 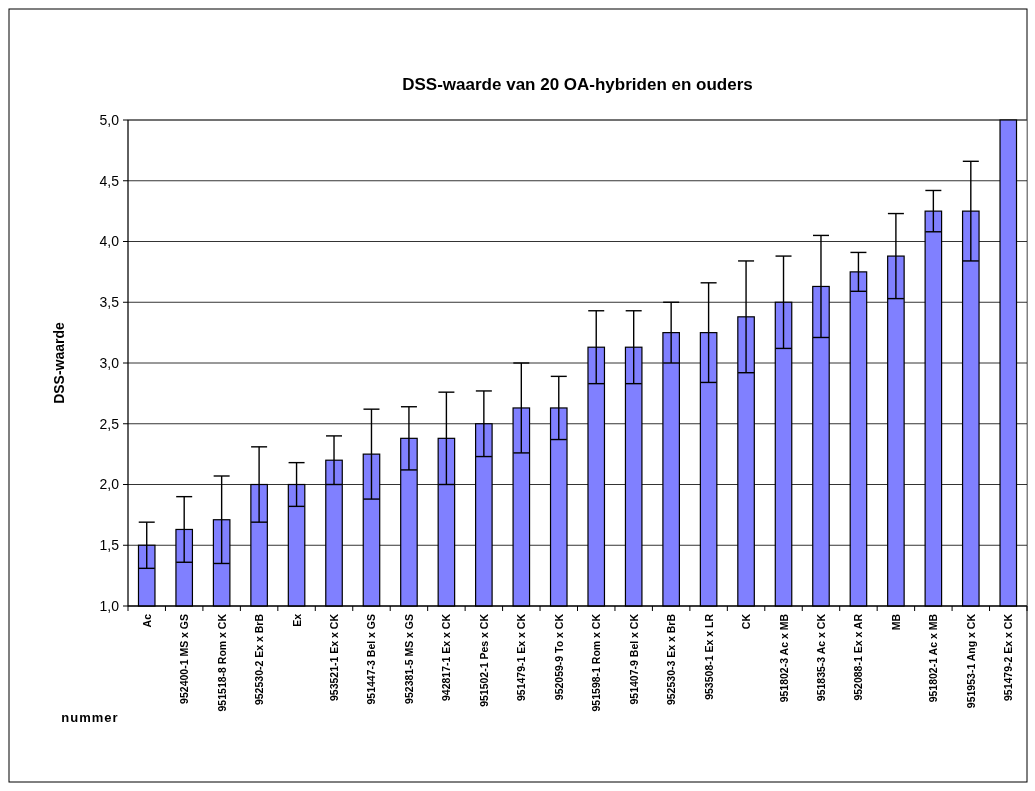 I want to click on y-tick-label: 4,0, so click(x=109, y=241).